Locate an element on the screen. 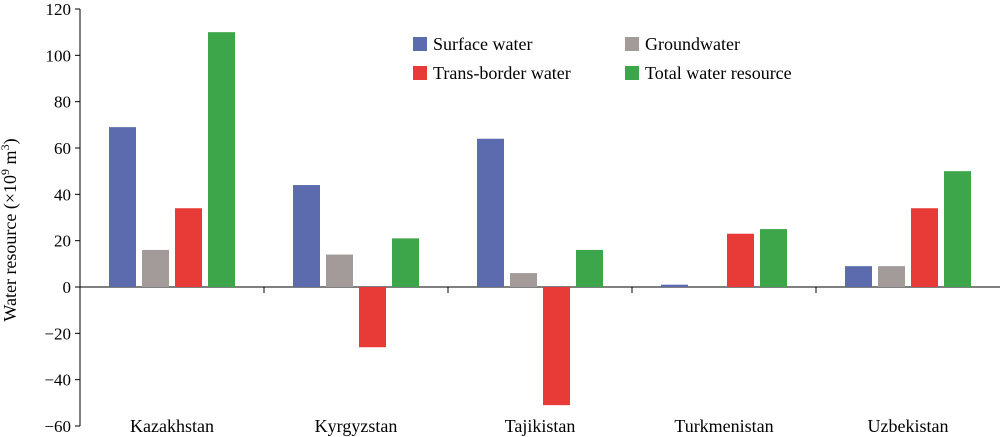  bar-trans-border-water-kazakhstan is located at coordinates (188, 247).